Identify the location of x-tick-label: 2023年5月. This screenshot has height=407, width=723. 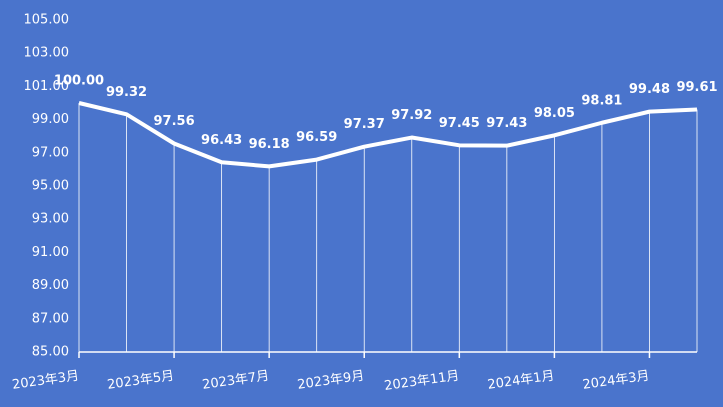
(140, 381).